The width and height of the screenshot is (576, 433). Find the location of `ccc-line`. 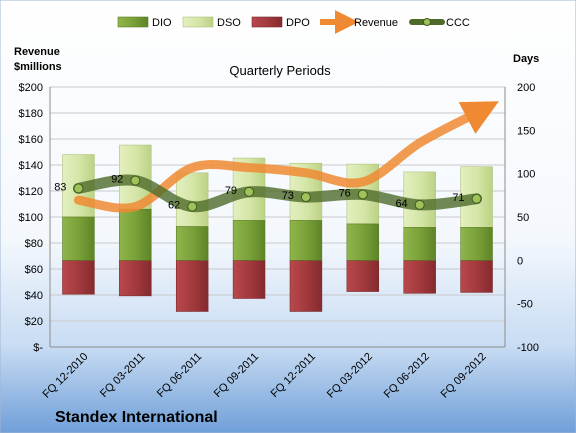

ccc-line is located at coordinates (277, 193).